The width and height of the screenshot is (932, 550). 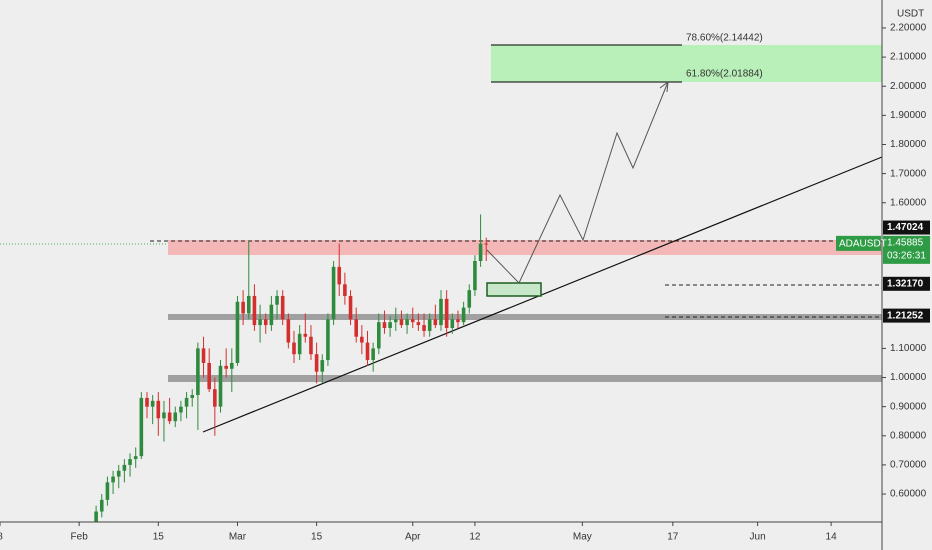 What do you see at coordinates (238, 537) in the screenshot?
I see `x-tick-label: Mar` at bounding box center [238, 537].